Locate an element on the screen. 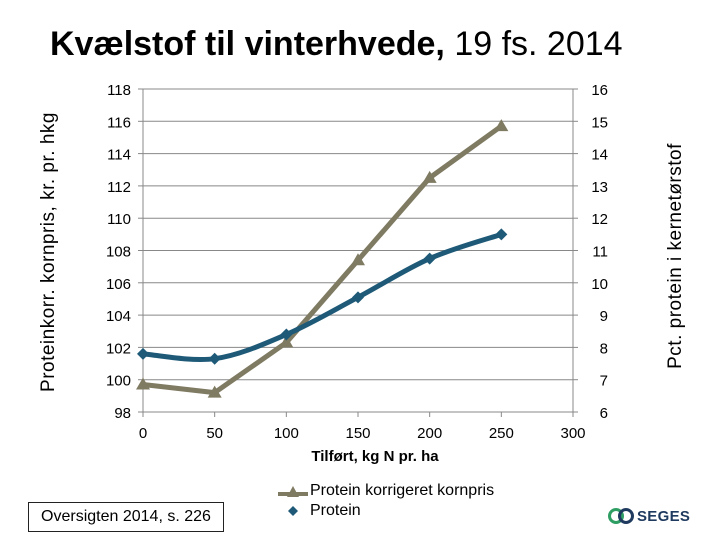 The height and width of the screenshot is (540, 720). y-tick-right-label: 6 is located at coordinates (604, 413).